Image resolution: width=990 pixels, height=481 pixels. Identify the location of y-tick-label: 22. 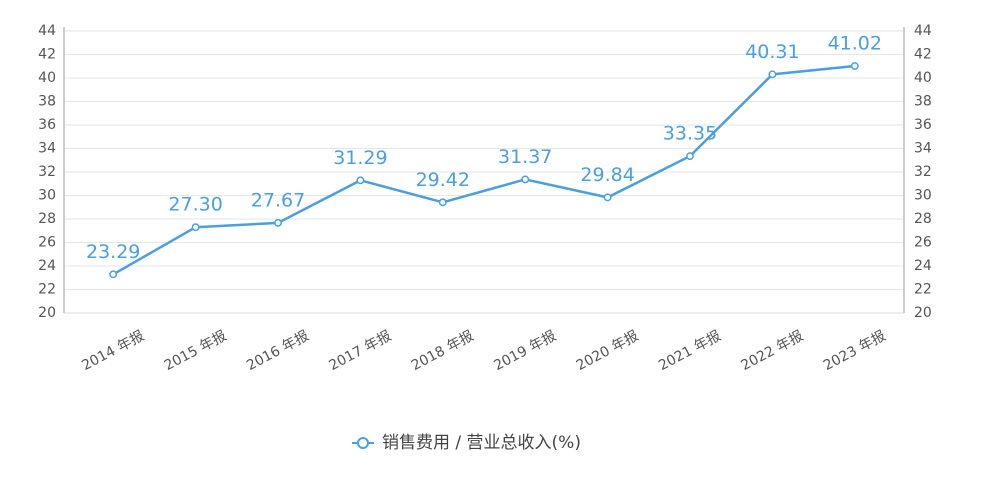
(47, 290).